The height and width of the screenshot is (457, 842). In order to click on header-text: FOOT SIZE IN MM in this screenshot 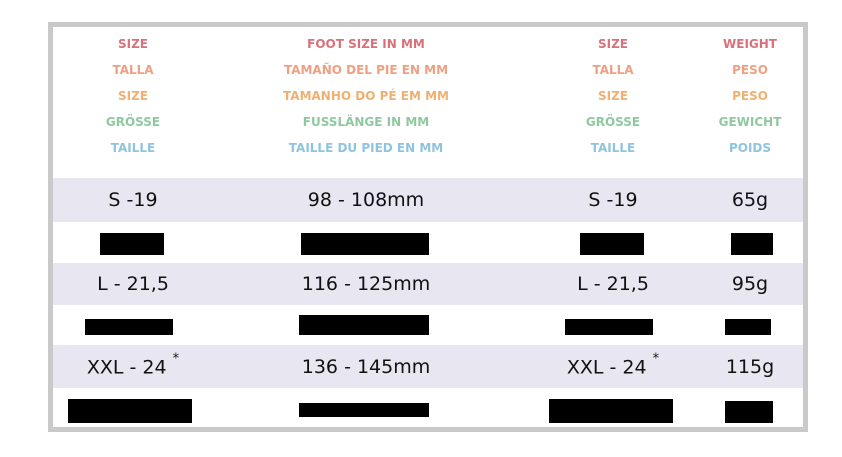, I will do `click(366, 44)`.